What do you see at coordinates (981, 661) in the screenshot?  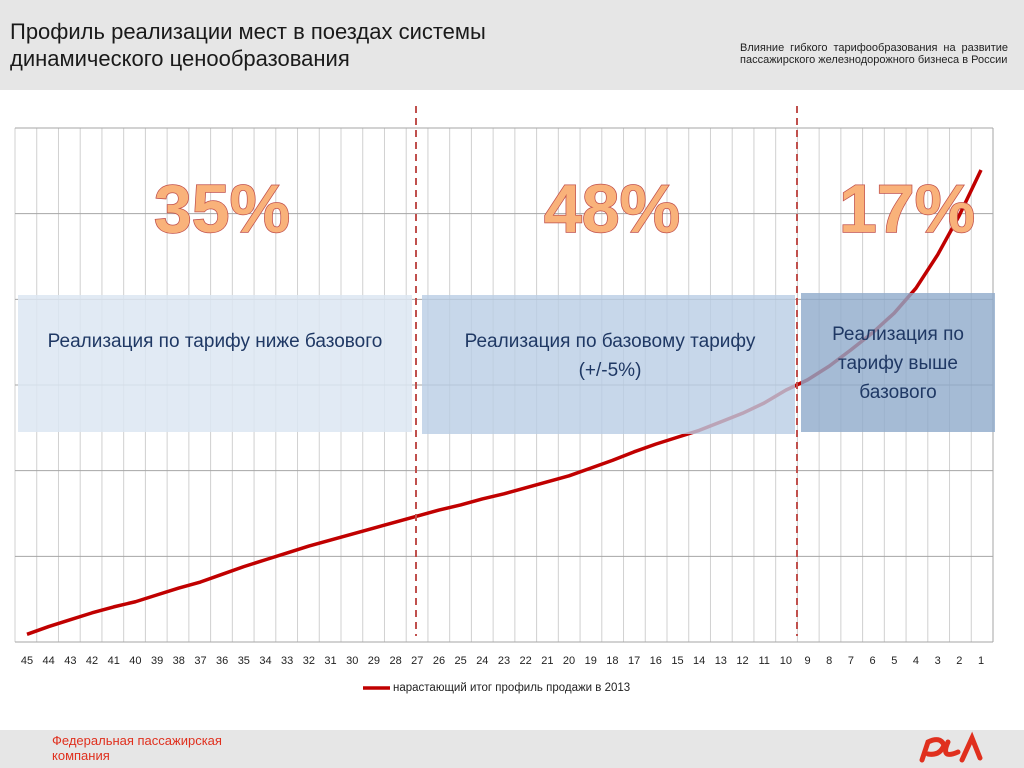 I see `x-tick-label: 1` at bounding box center [981, 661].